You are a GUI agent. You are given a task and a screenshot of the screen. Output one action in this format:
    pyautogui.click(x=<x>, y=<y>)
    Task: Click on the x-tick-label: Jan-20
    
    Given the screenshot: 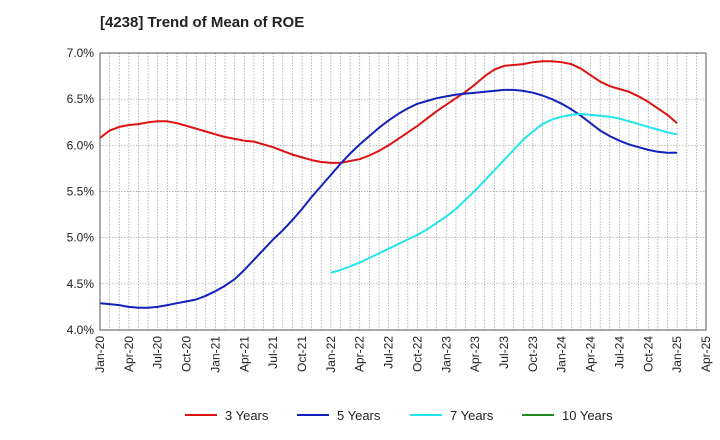 What is the action you would take?
    pyautogui.click(x=100, y=354)
    